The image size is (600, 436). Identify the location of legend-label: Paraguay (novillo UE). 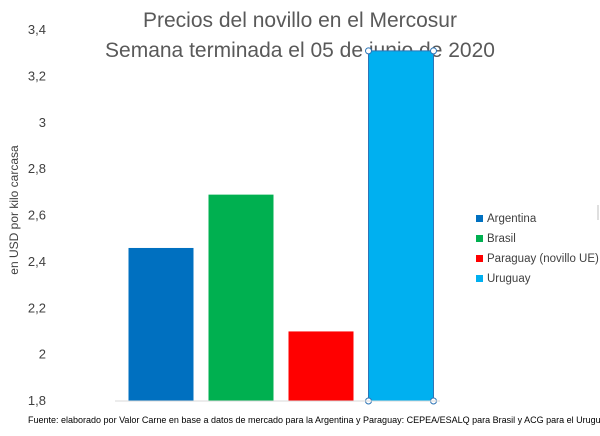
(543, 259).